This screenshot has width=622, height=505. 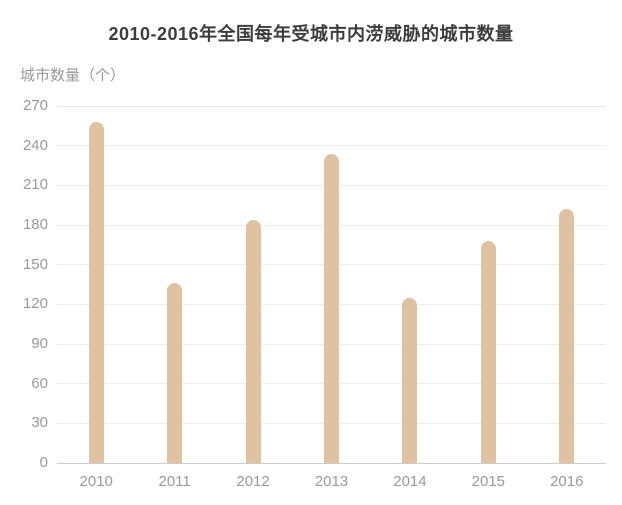 What do you see at coordinates (35, 105) in the screenshot?
I see `y-tick-label-270: 270` at bounding box center [35, 105].